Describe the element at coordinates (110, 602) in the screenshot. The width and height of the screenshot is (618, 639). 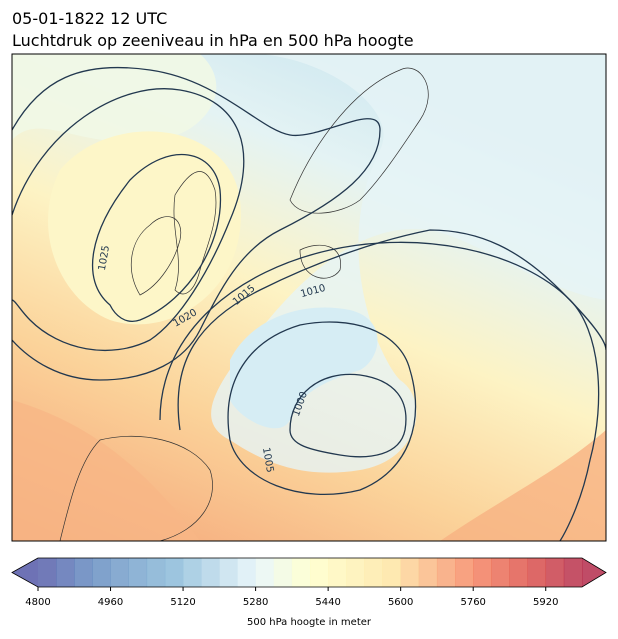
I see `colorbar-tick-label: 4960` at that location.